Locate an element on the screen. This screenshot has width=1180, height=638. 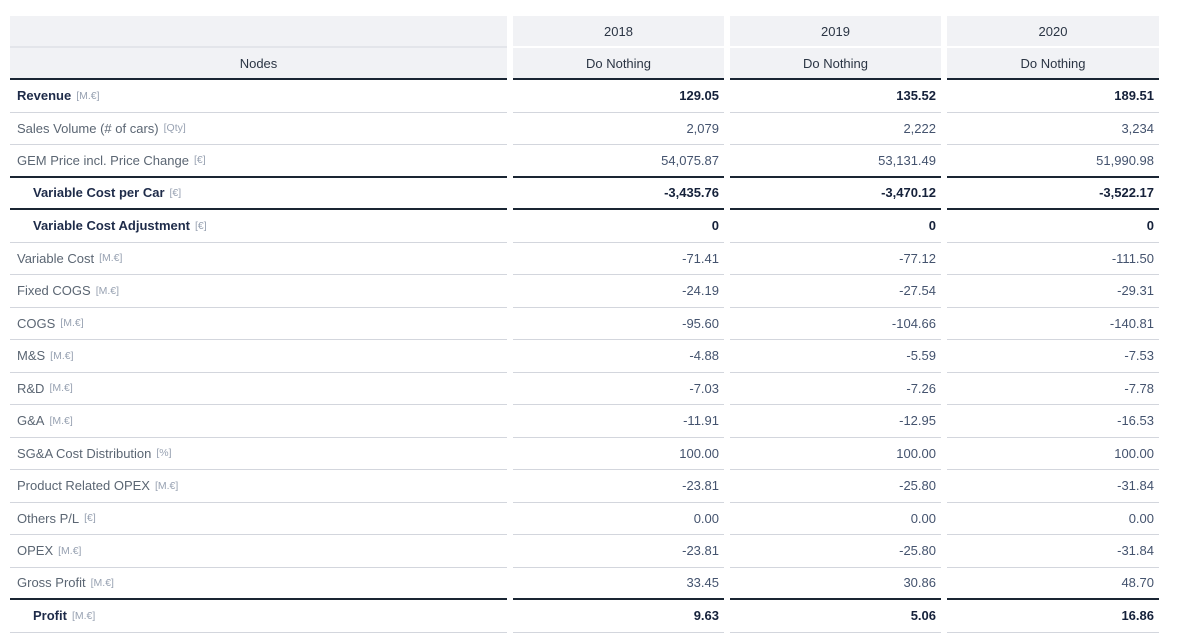
value-cell: -3,435.76 is located at coordinates (618, 193).